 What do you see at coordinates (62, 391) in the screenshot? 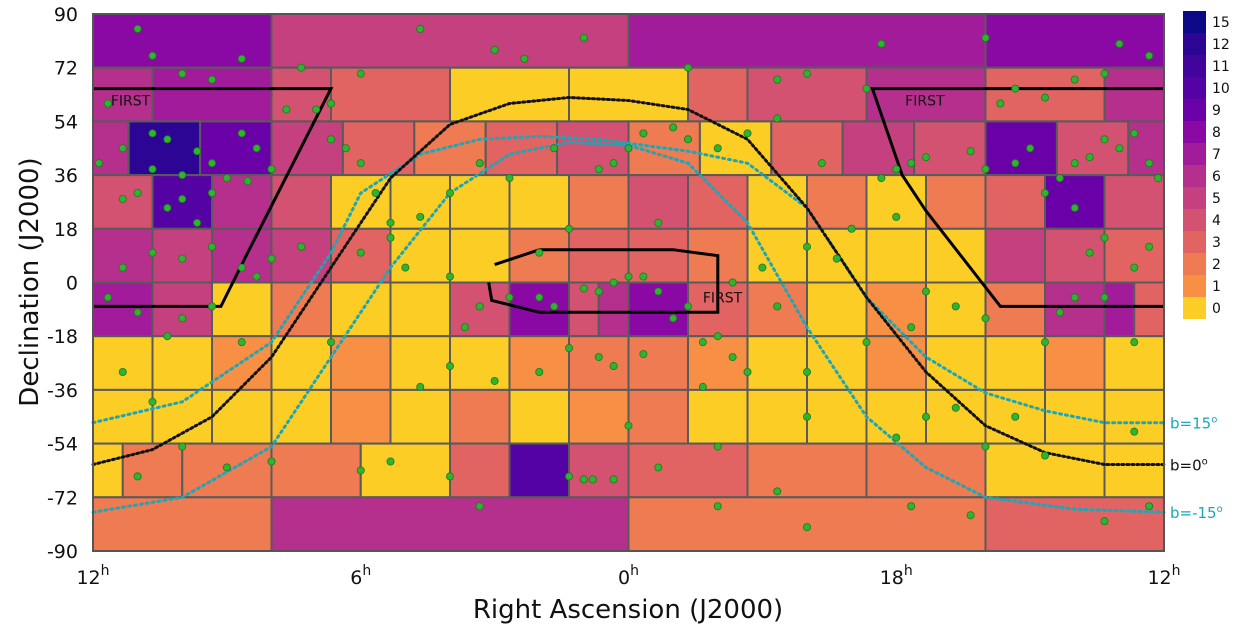
I see `y-tick-label: -36` at bounding box center [62, 391].